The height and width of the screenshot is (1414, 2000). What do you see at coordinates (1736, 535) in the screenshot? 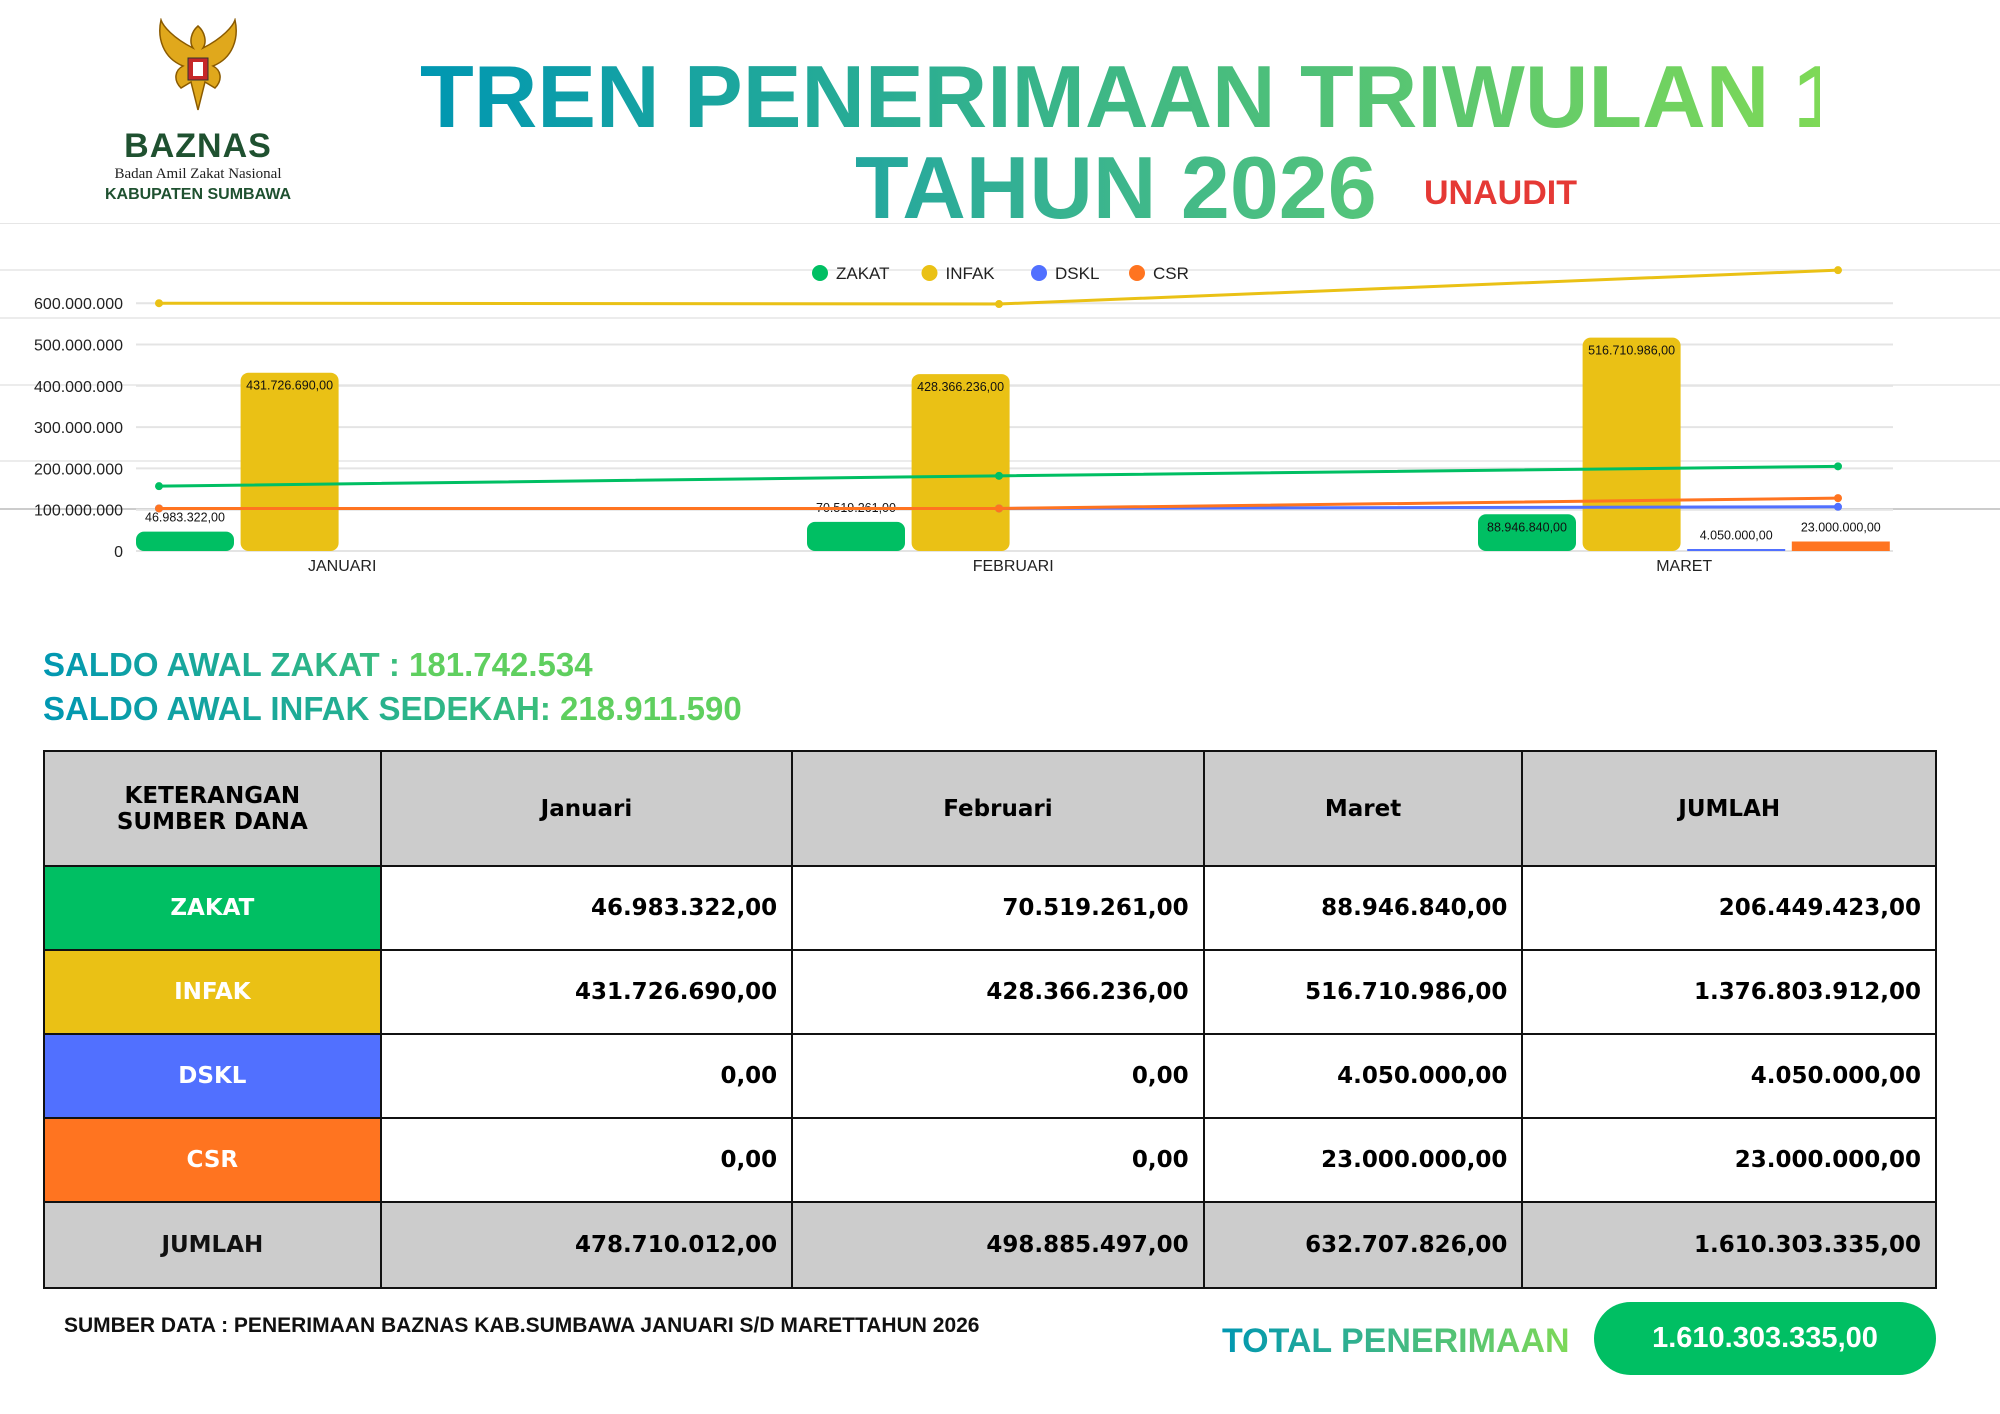
I see `bar-data-label: 4.050.000,00` at bounding box center [1736, 535].